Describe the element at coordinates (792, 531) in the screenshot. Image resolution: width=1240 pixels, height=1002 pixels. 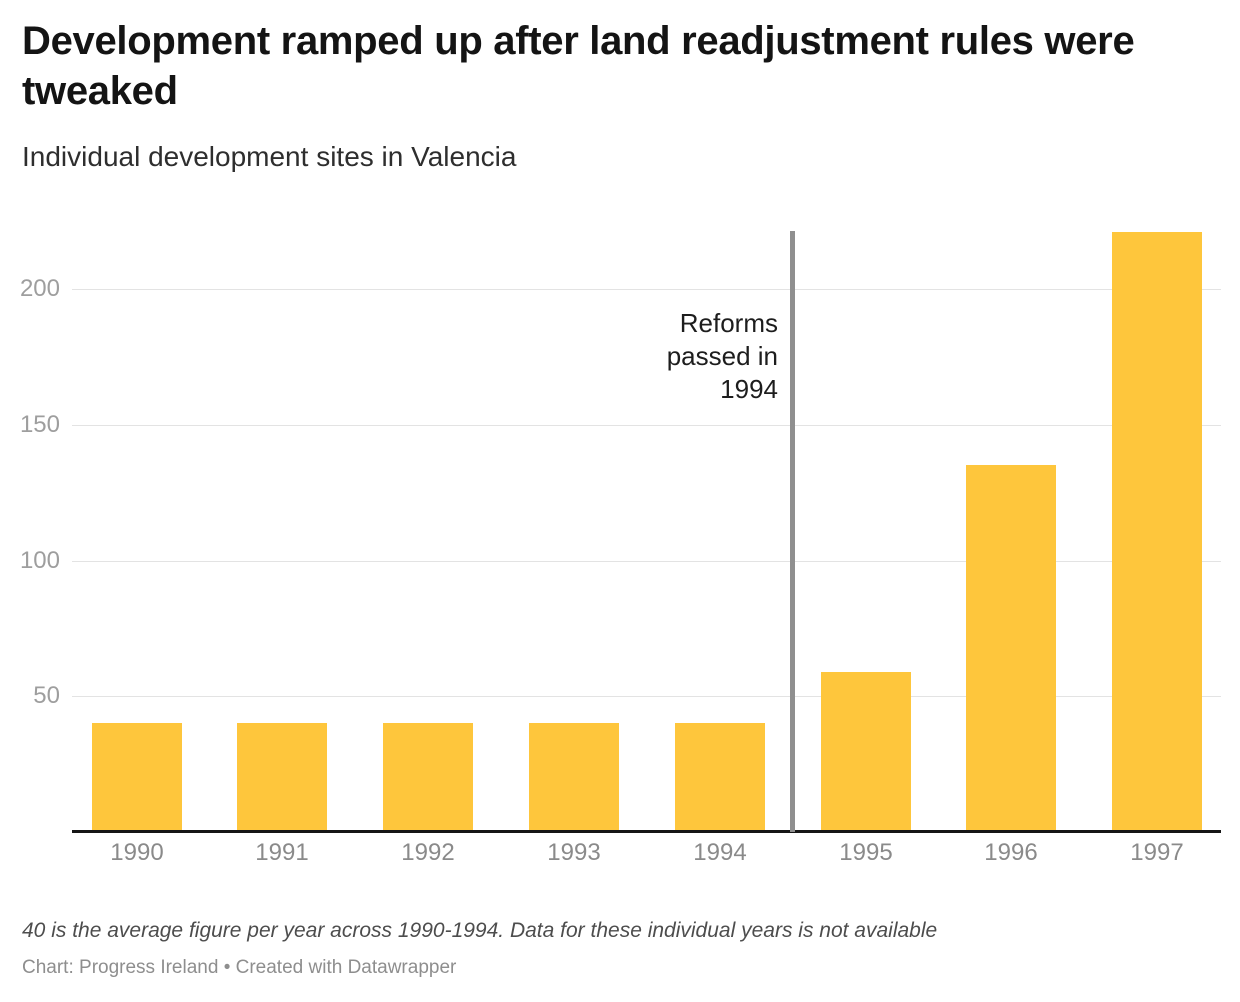
I see `reform-reference-line` at that location.